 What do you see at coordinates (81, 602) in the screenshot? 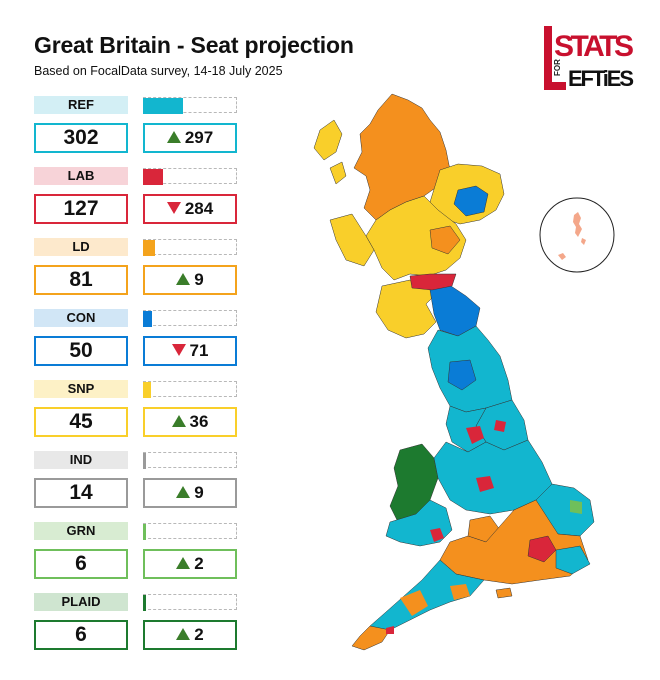
I see `party-label: PLAID` at bounding box center [81, 602].